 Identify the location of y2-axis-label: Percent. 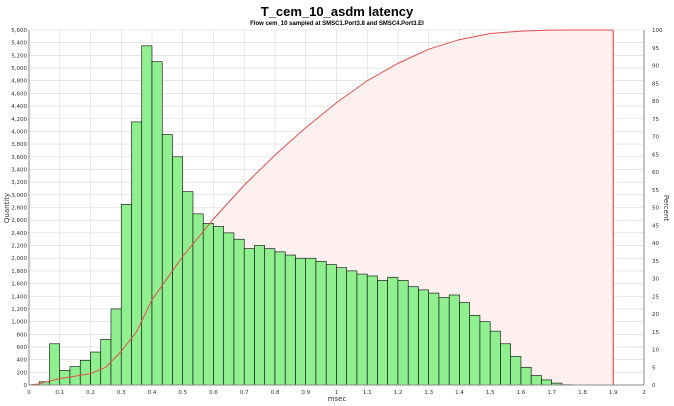
(666, 208).